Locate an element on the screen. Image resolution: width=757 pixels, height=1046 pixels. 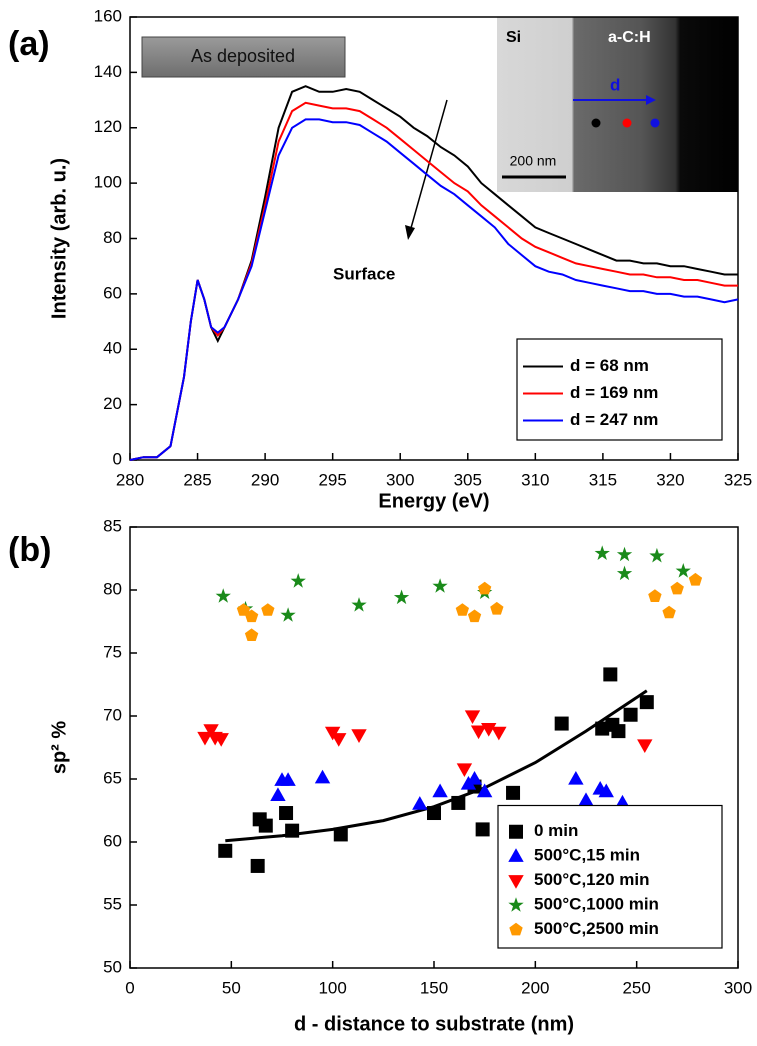
tem-image is located at coordinates (617, 104).